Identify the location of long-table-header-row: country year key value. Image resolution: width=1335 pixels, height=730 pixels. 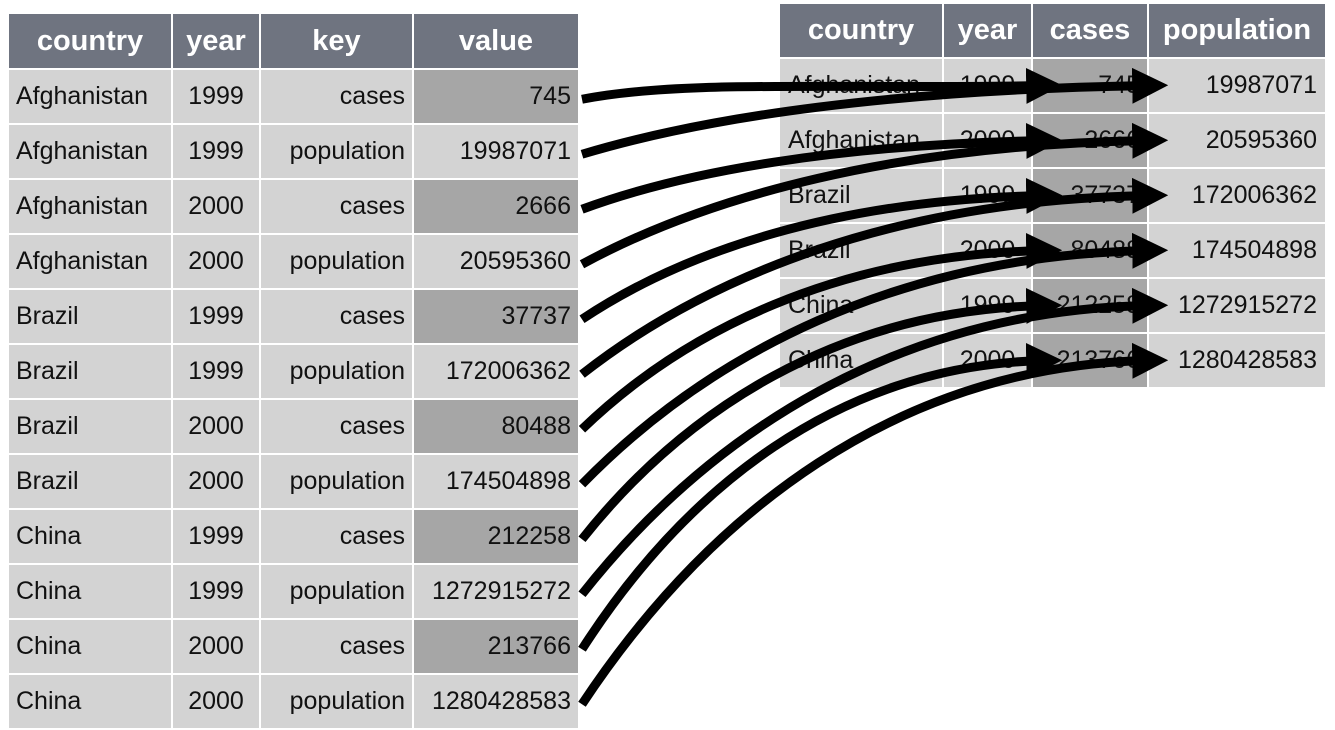
(293, 41).